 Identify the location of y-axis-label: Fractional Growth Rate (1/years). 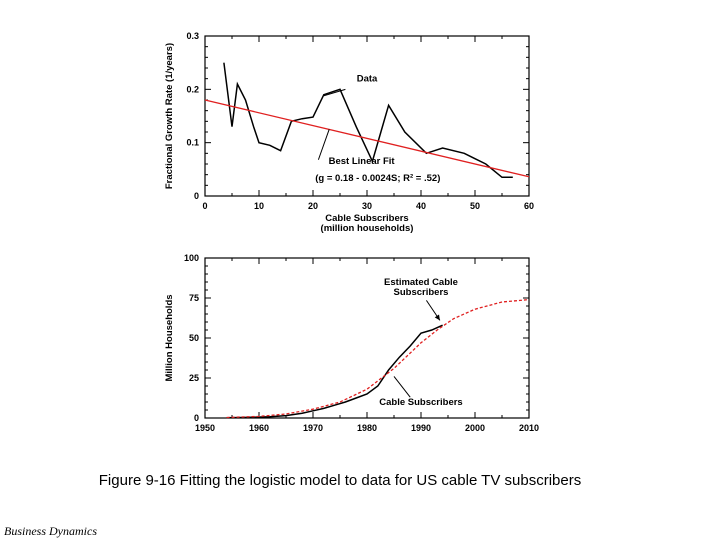
(169, 116).